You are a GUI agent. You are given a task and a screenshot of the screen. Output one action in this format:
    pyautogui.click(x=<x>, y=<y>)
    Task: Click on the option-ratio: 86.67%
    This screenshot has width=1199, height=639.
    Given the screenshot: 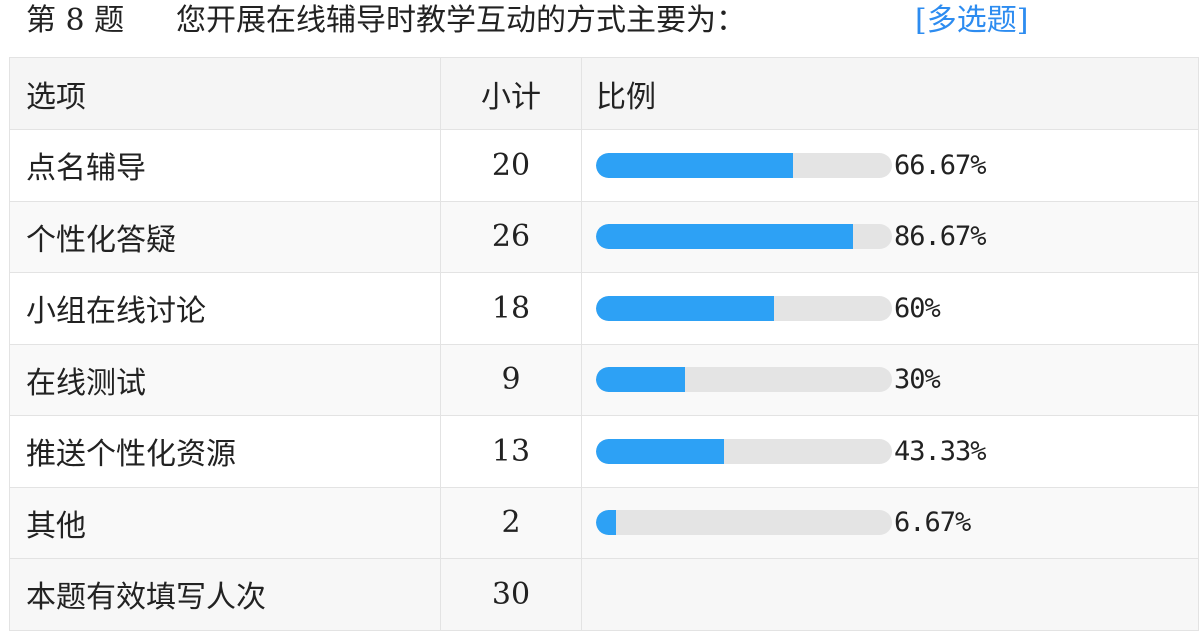 What is the action you would take?
    pyautogui.click(x=890, y=236)
    